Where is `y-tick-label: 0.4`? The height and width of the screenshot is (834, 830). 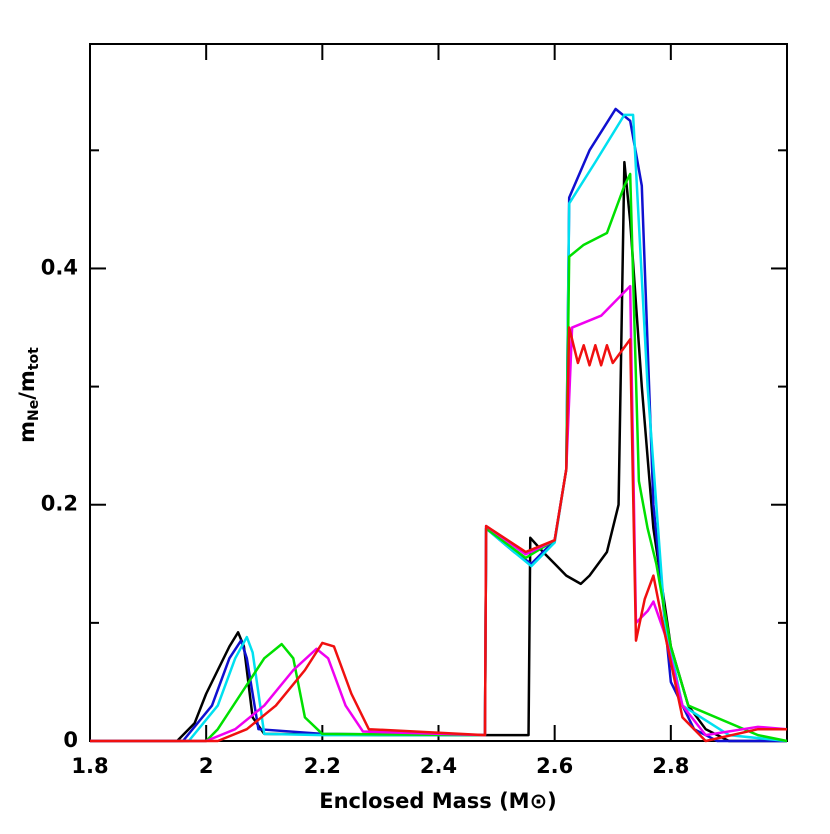
y-tick-label: 0.4 is located at coordinates (59, 267).